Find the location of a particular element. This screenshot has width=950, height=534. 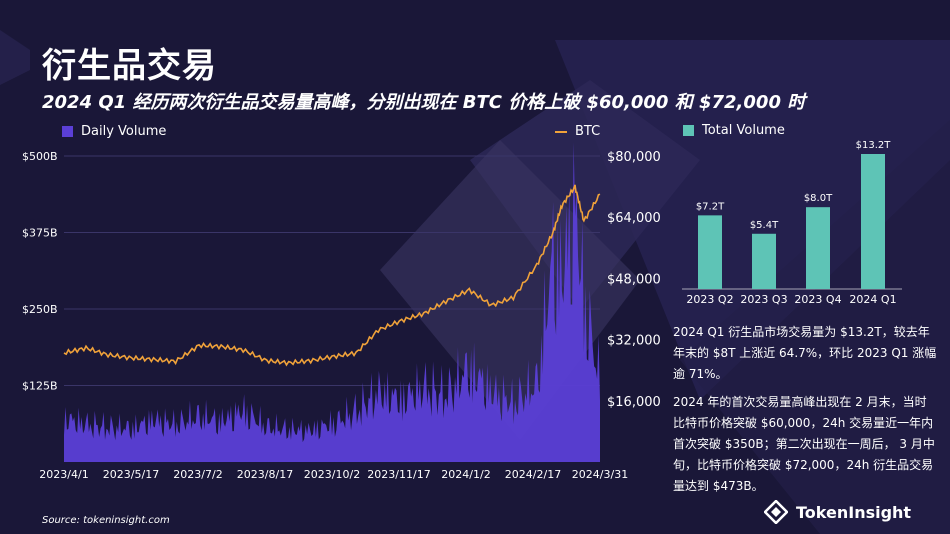

y-right-tick-label: $48,000 is located at coordinates (634, 279).